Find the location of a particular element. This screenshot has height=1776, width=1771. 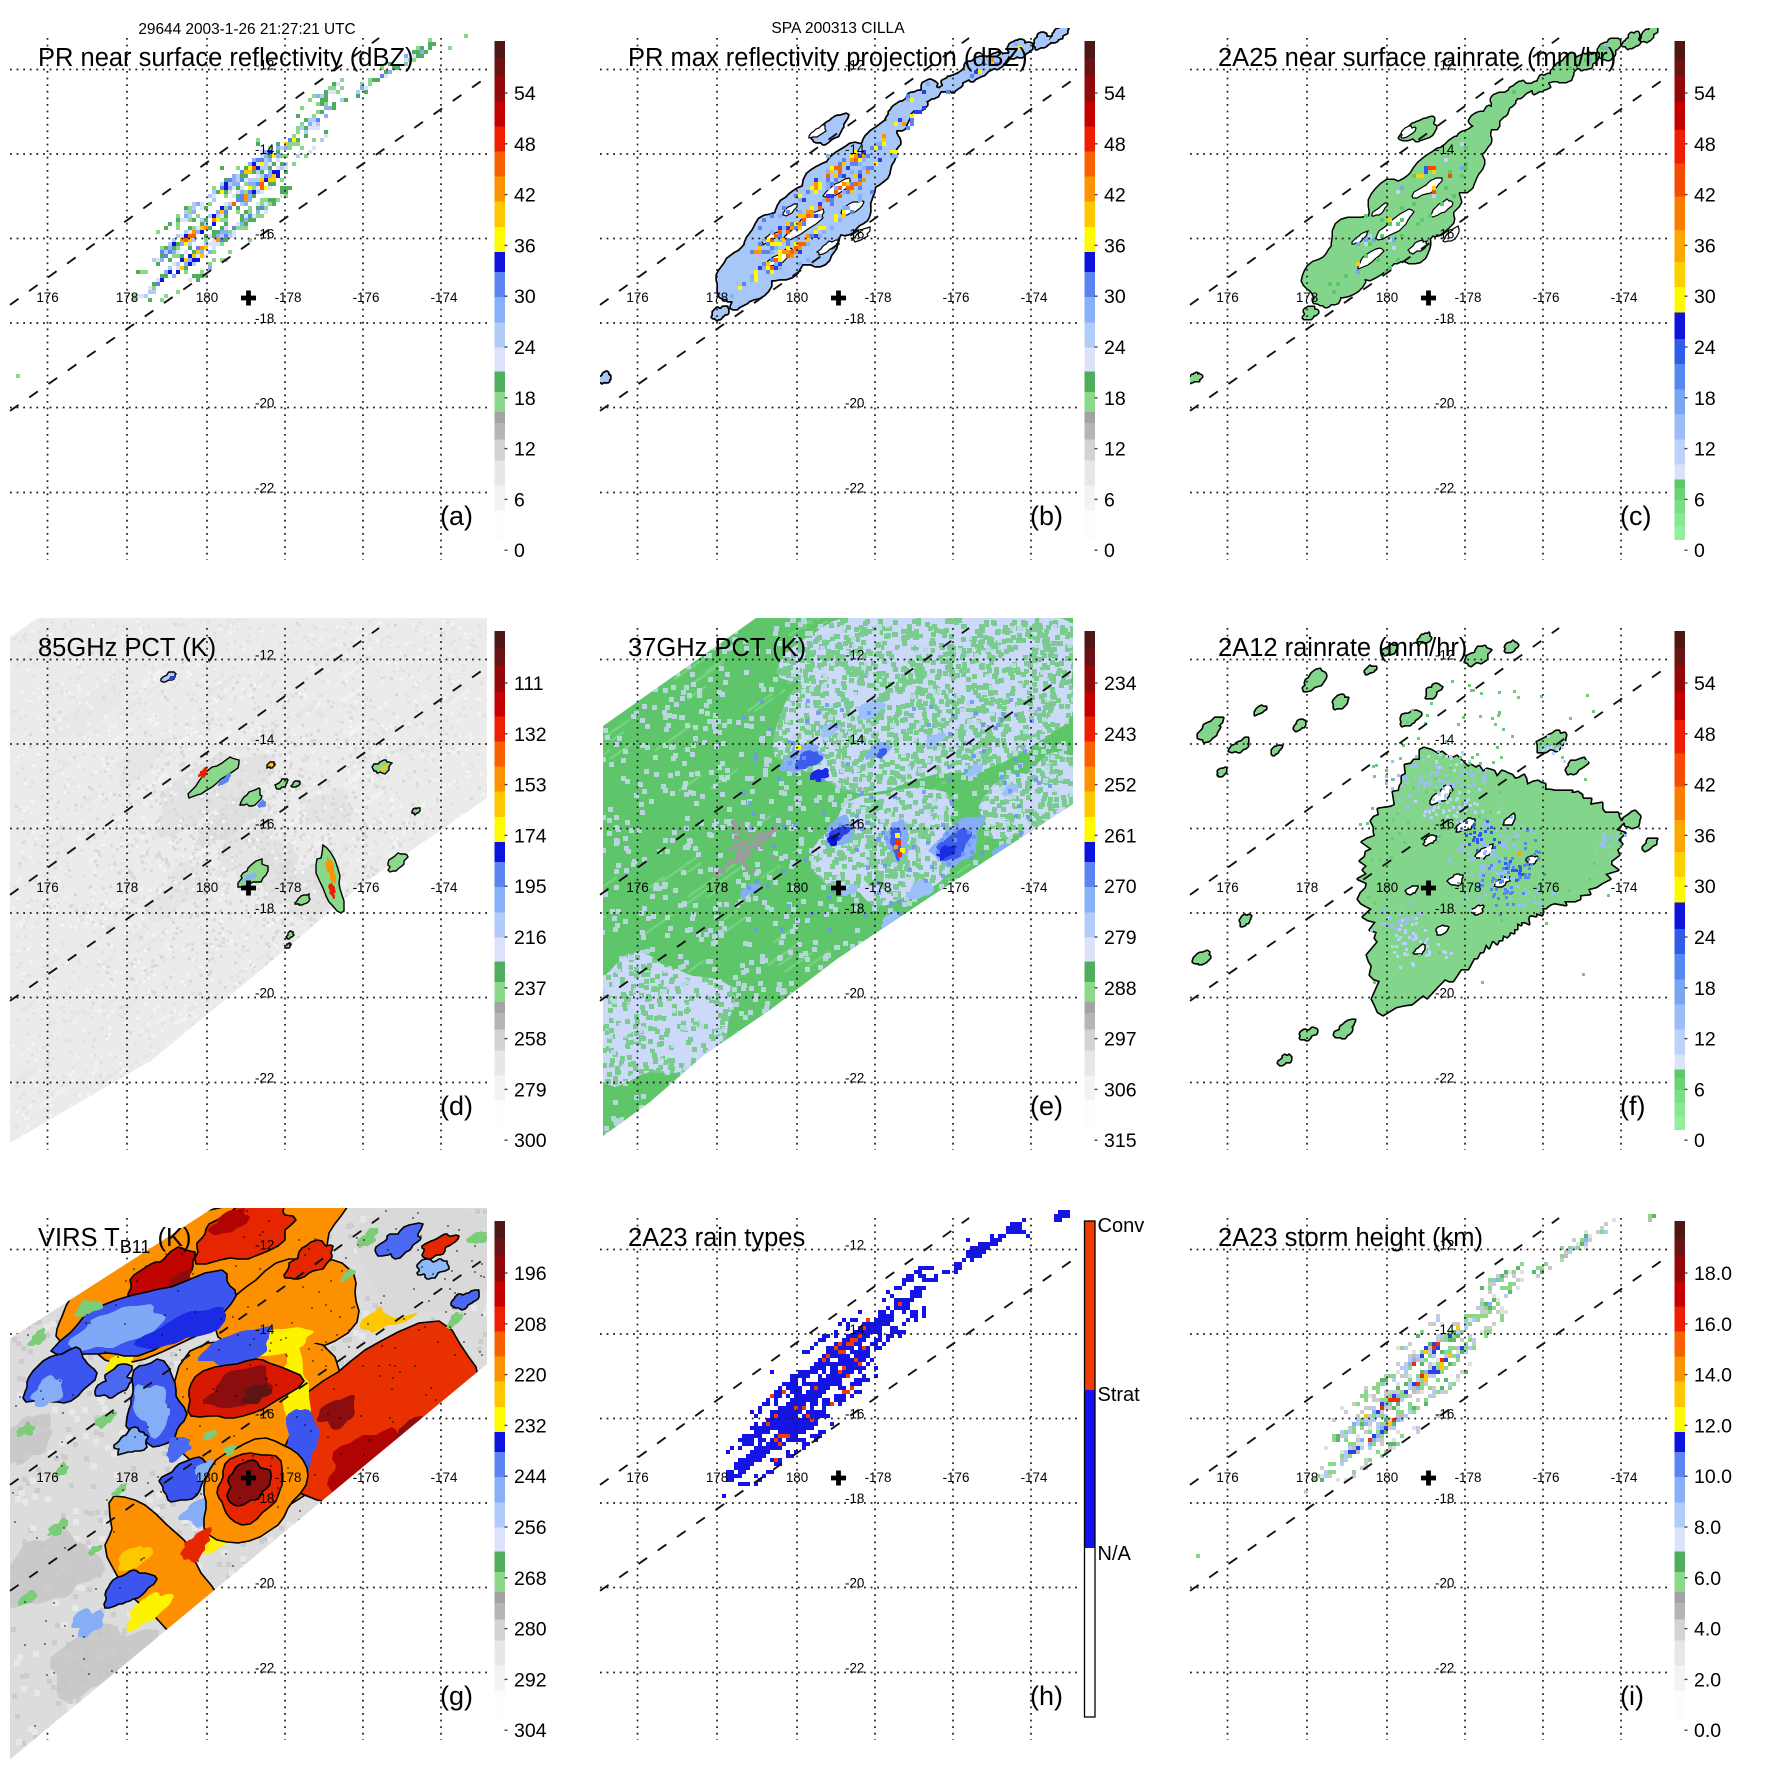

svg-text: 237 is located at coordinates (530, 989).